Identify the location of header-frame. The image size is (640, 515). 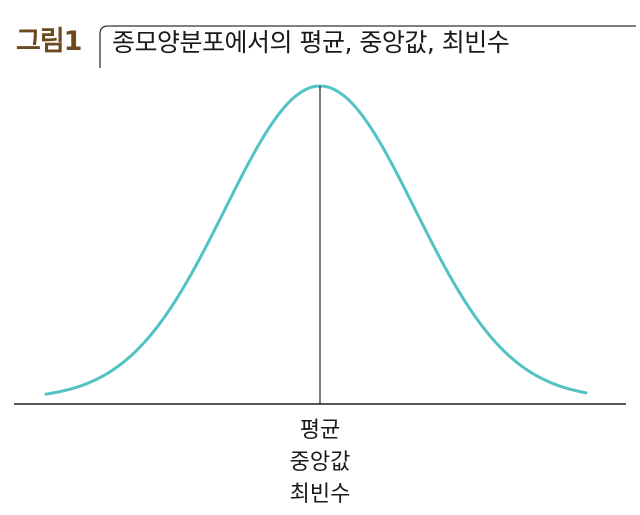
(367, 46).